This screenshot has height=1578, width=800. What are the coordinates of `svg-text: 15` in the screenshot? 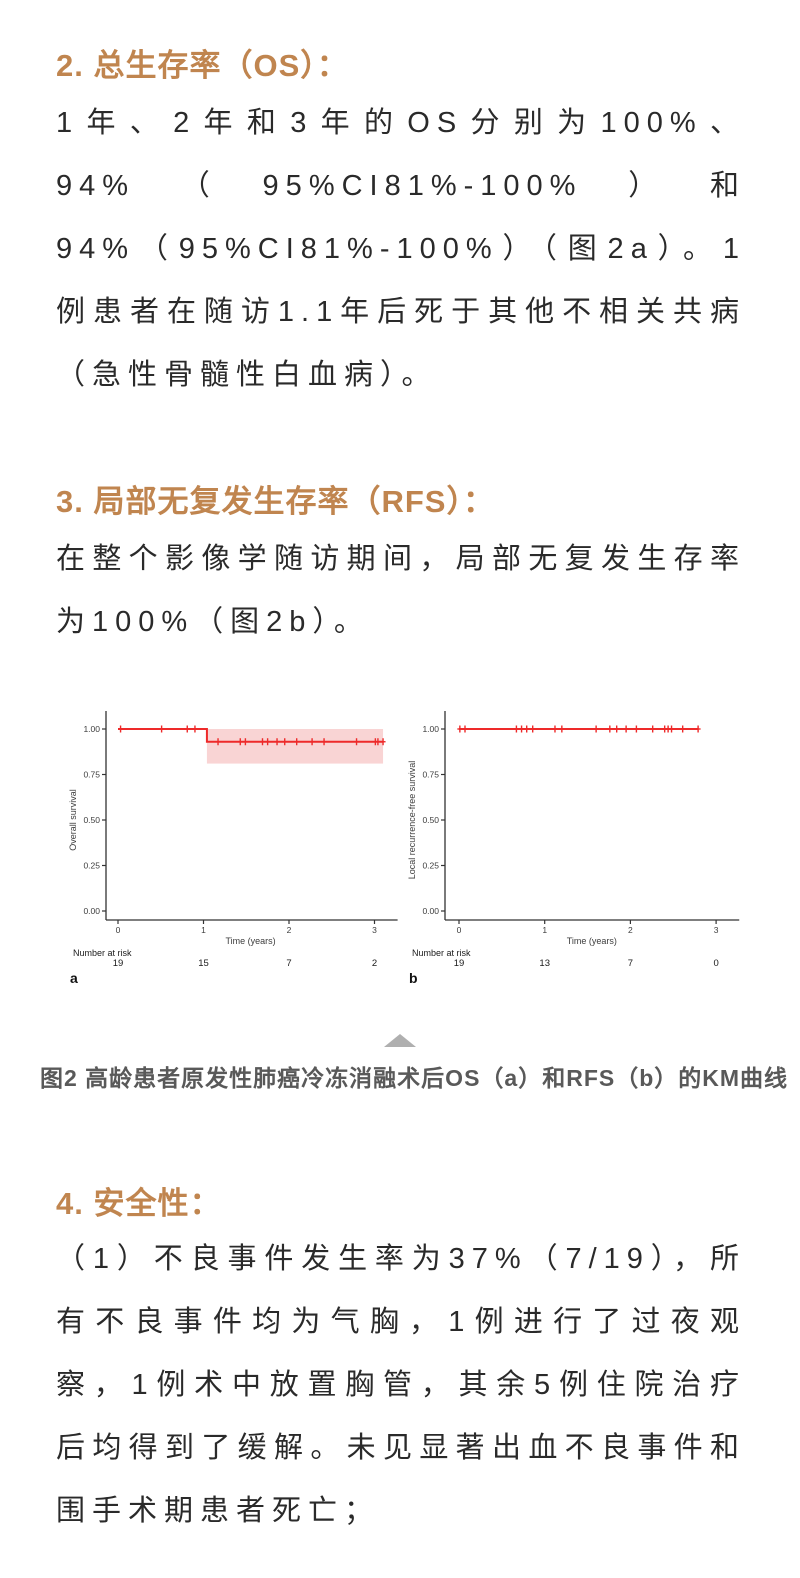 It's located at (203, 963).